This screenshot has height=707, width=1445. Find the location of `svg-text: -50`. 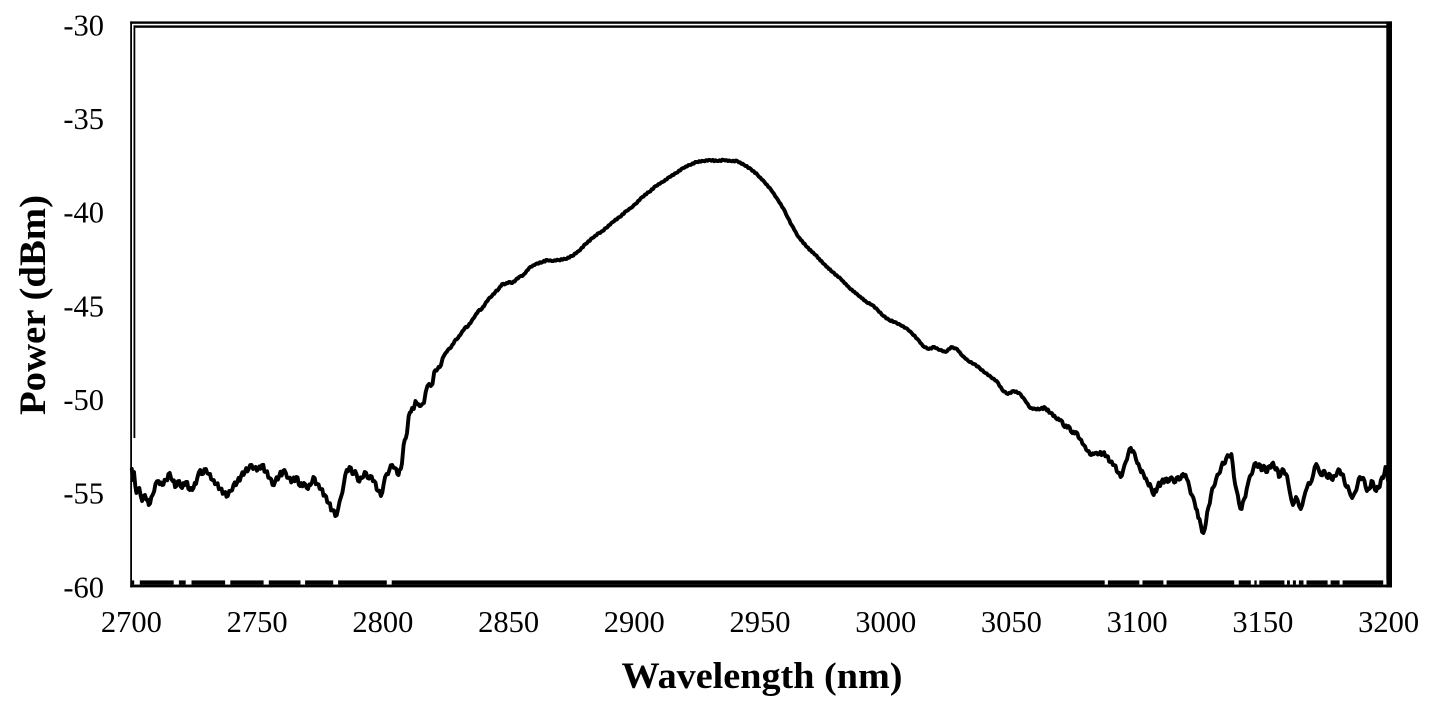

svg-text: -50 is located at coordinates (83, 400).